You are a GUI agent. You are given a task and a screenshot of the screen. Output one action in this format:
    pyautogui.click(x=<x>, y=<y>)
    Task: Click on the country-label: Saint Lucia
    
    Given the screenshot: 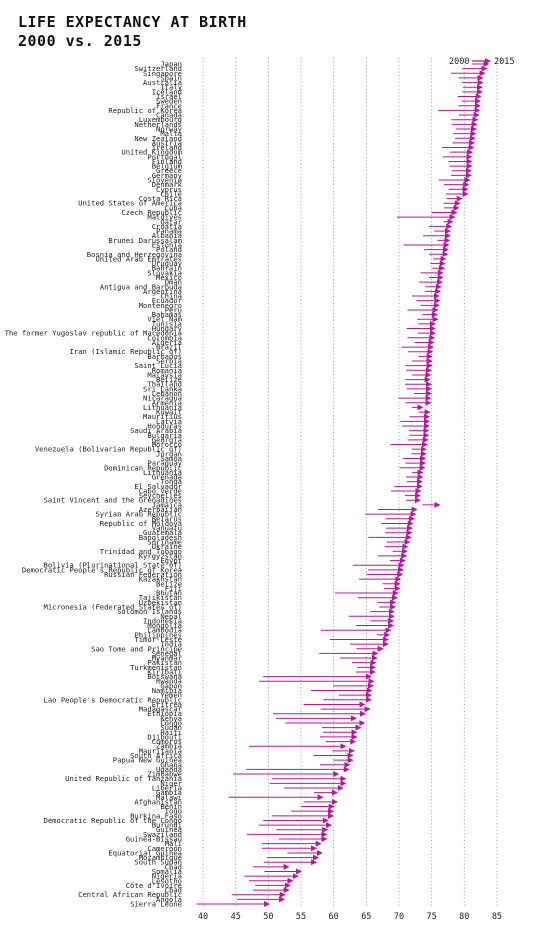 What is the action you would take?
    pyautogui.click(x=158, y=365)
    